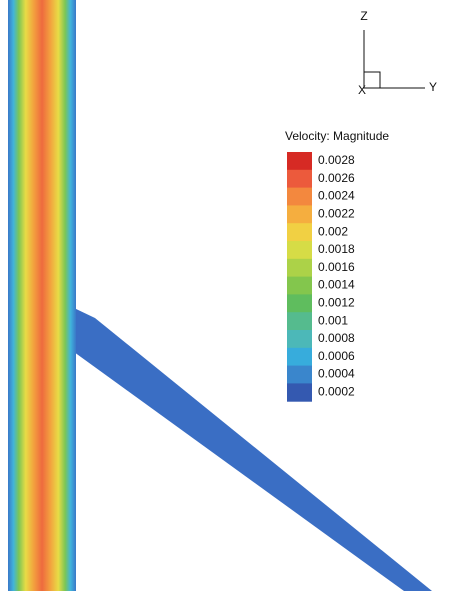 The image size is (449, 591). What do you see at coordinates (336, 338) in the screenshot?
I see `legend-label: 0.0008` at bounding box center [336, 338].